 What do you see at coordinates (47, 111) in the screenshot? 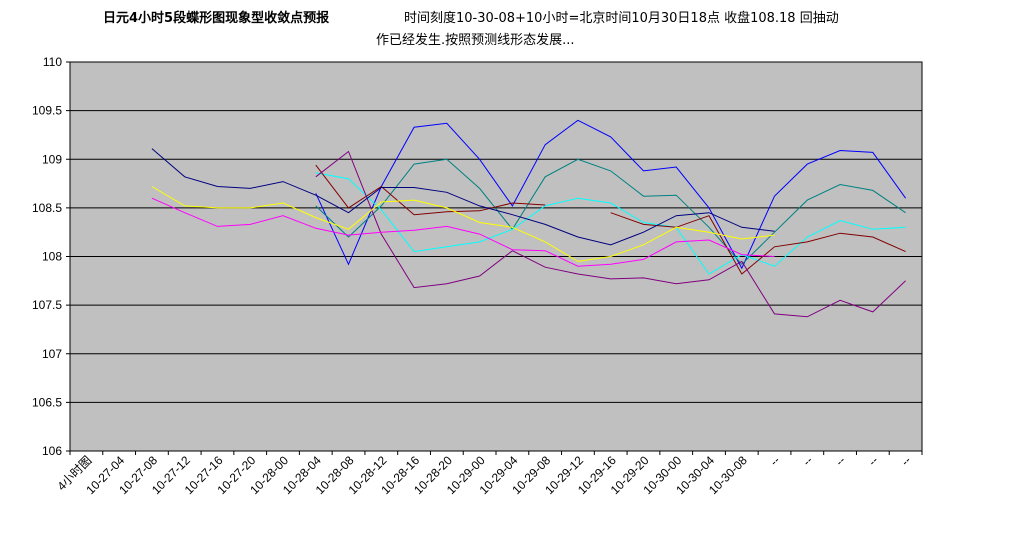
I see `y-tick-label: 109.5` at bounding box center [47, 111].